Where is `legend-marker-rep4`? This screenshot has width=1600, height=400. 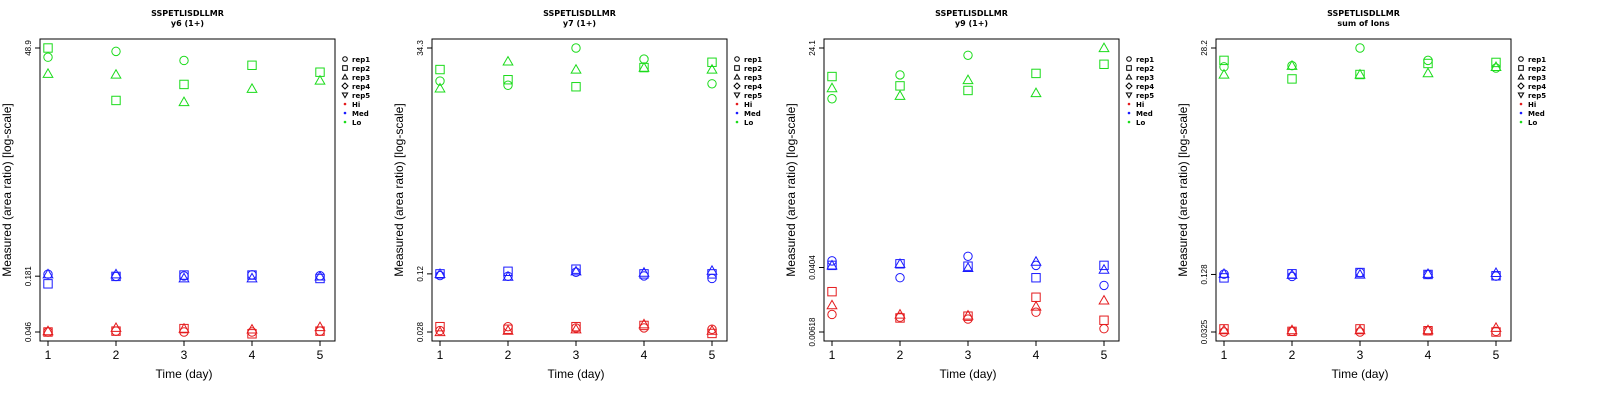
legend-marker-rep4 is located at coordinates (737, 86).